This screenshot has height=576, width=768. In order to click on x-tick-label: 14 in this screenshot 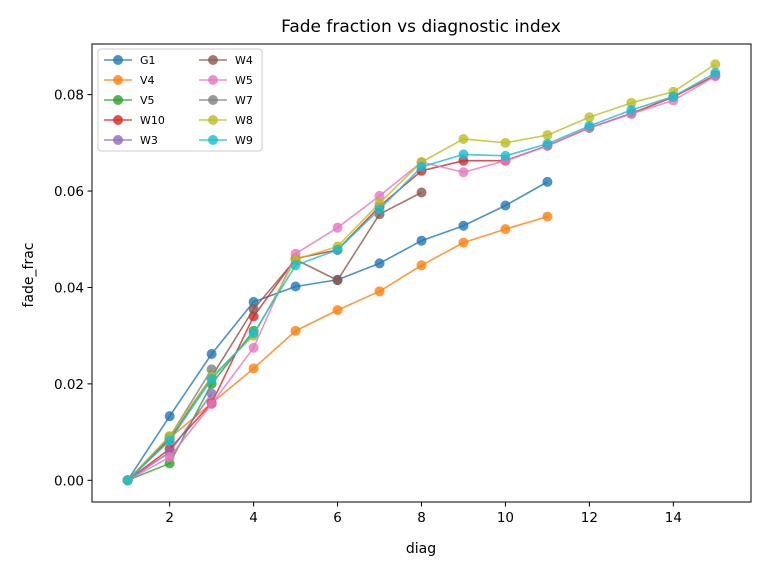, I will do `click(673, 518)`.